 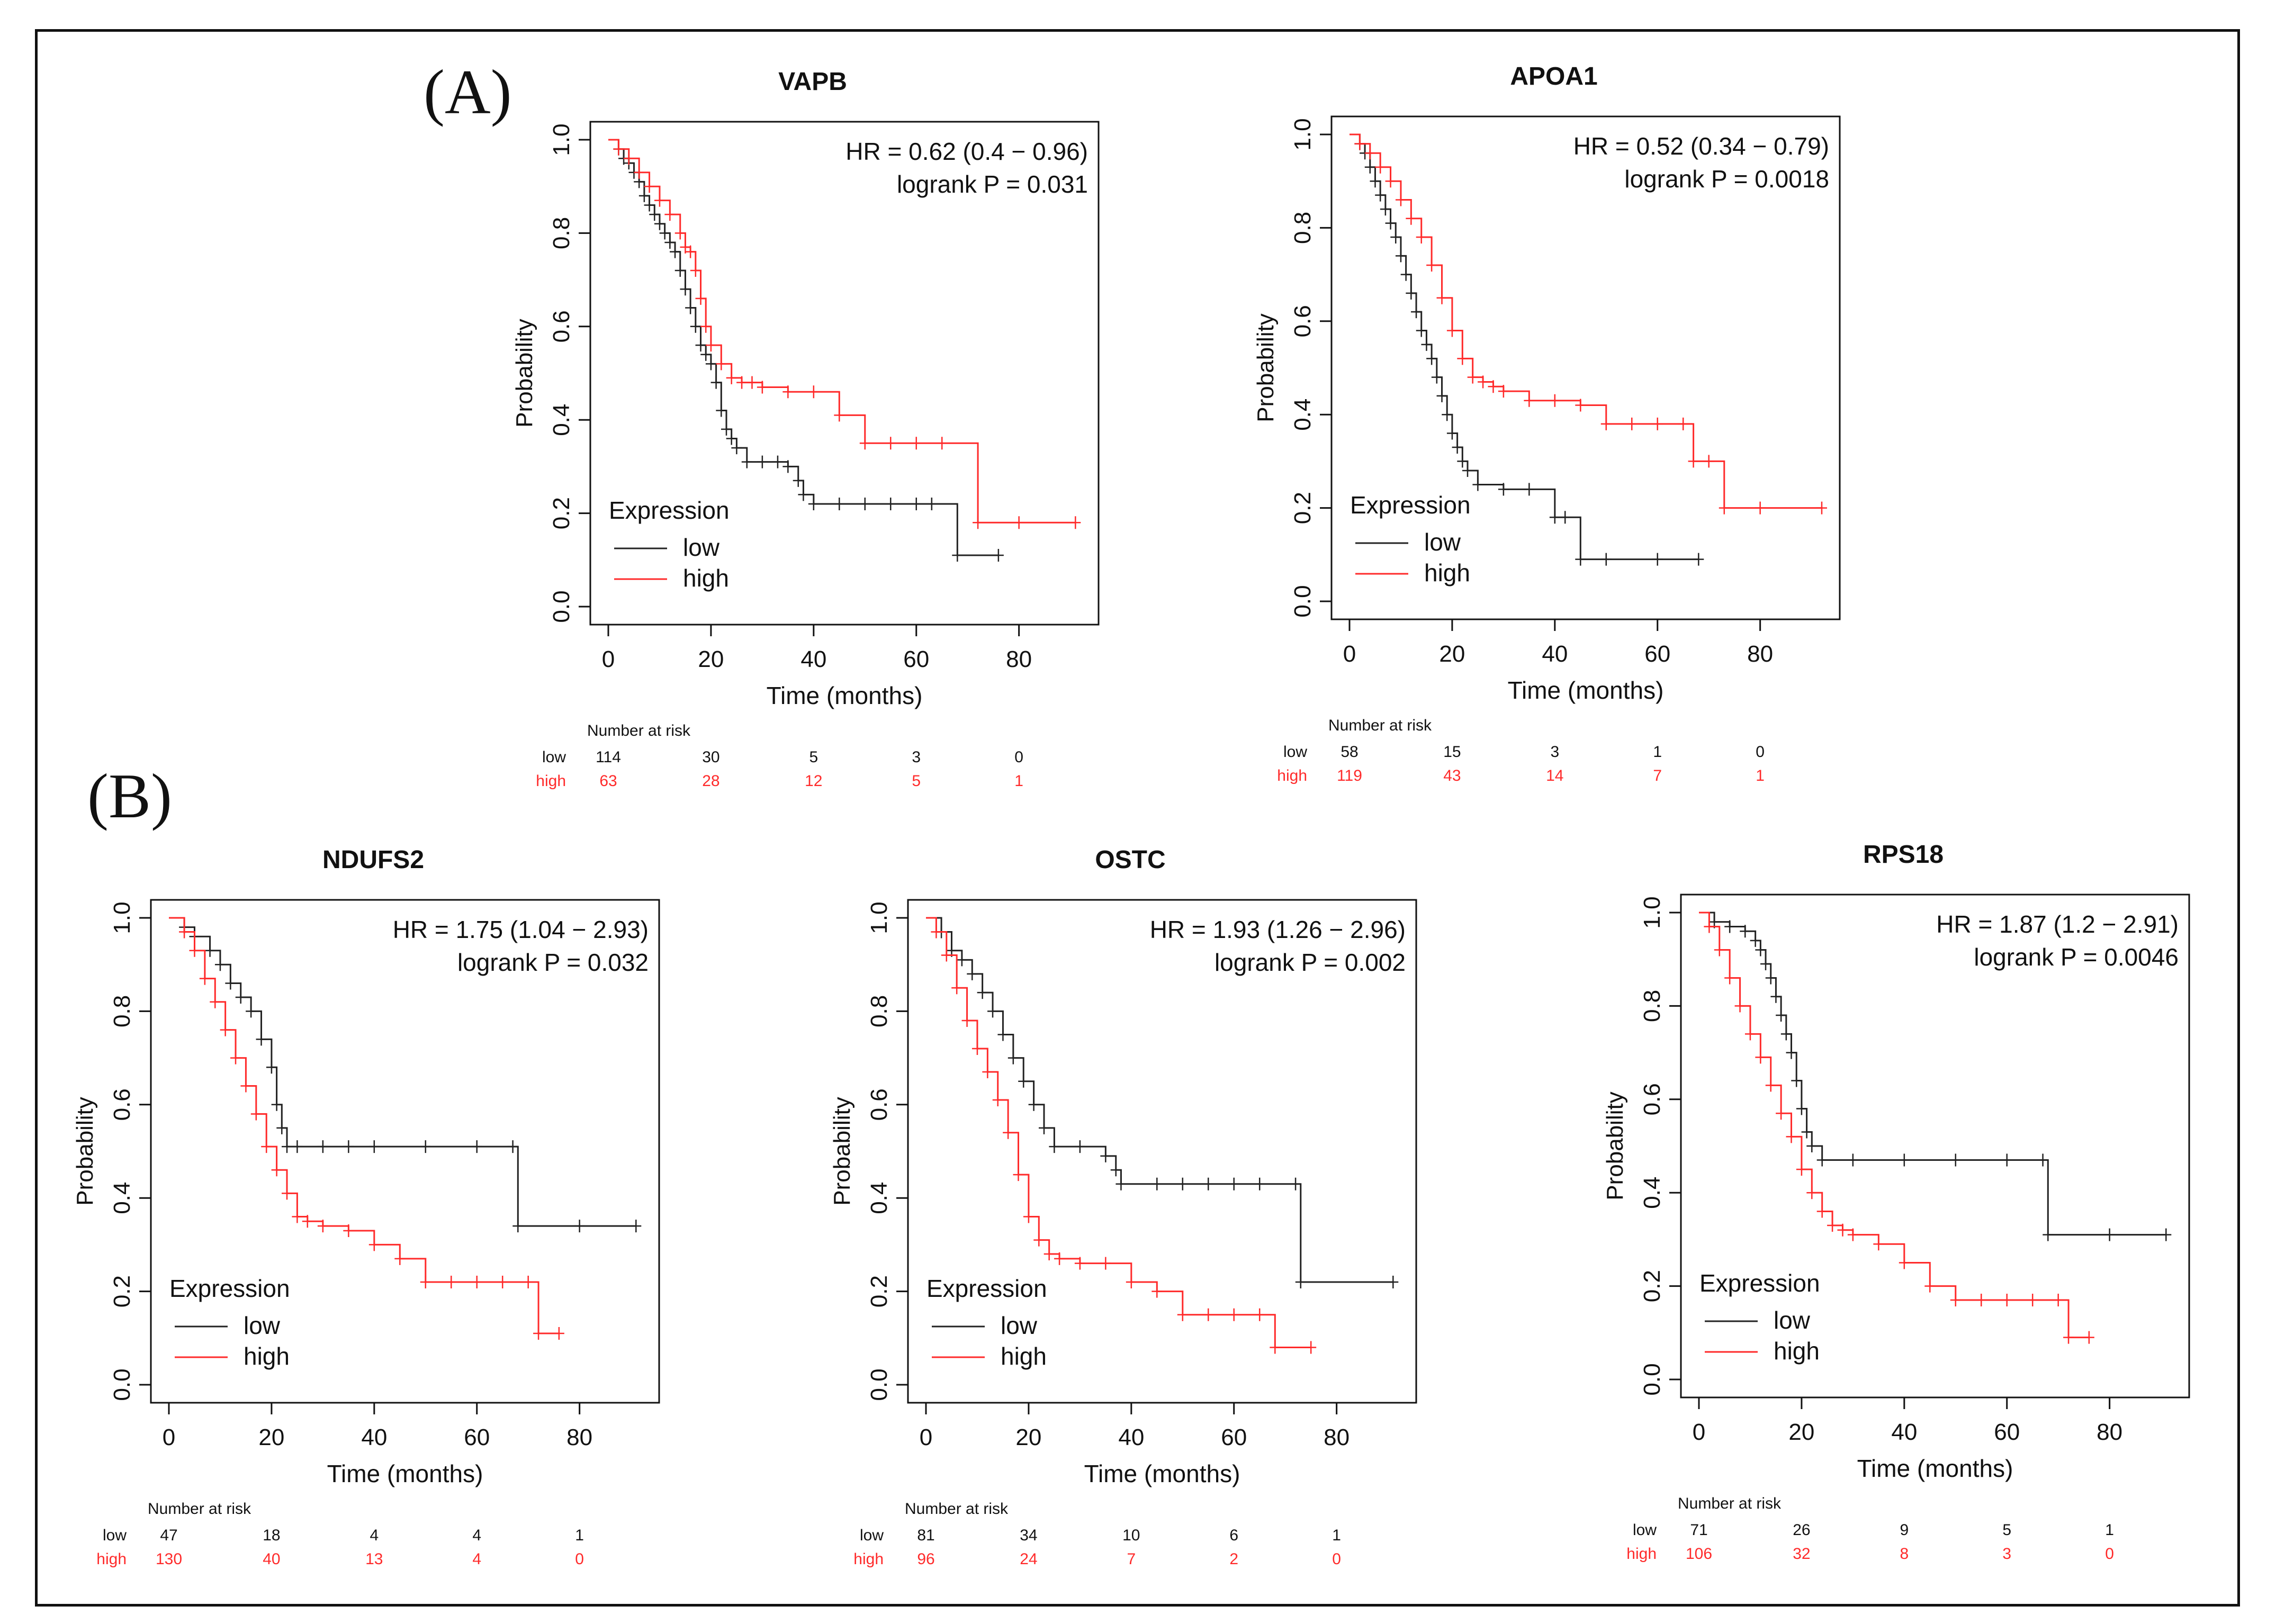 What do you see at coordinates (1652, 1193) in the screenshot?
I see `y-tick-label: 0.4` at bounding box center [1652, 1193].